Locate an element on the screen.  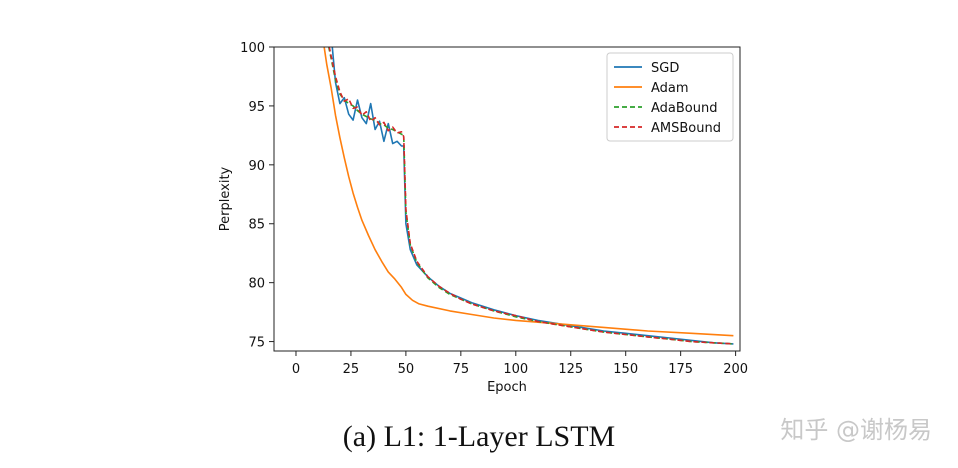
x-tick-label: 175 is located at coordinates (680, 369).